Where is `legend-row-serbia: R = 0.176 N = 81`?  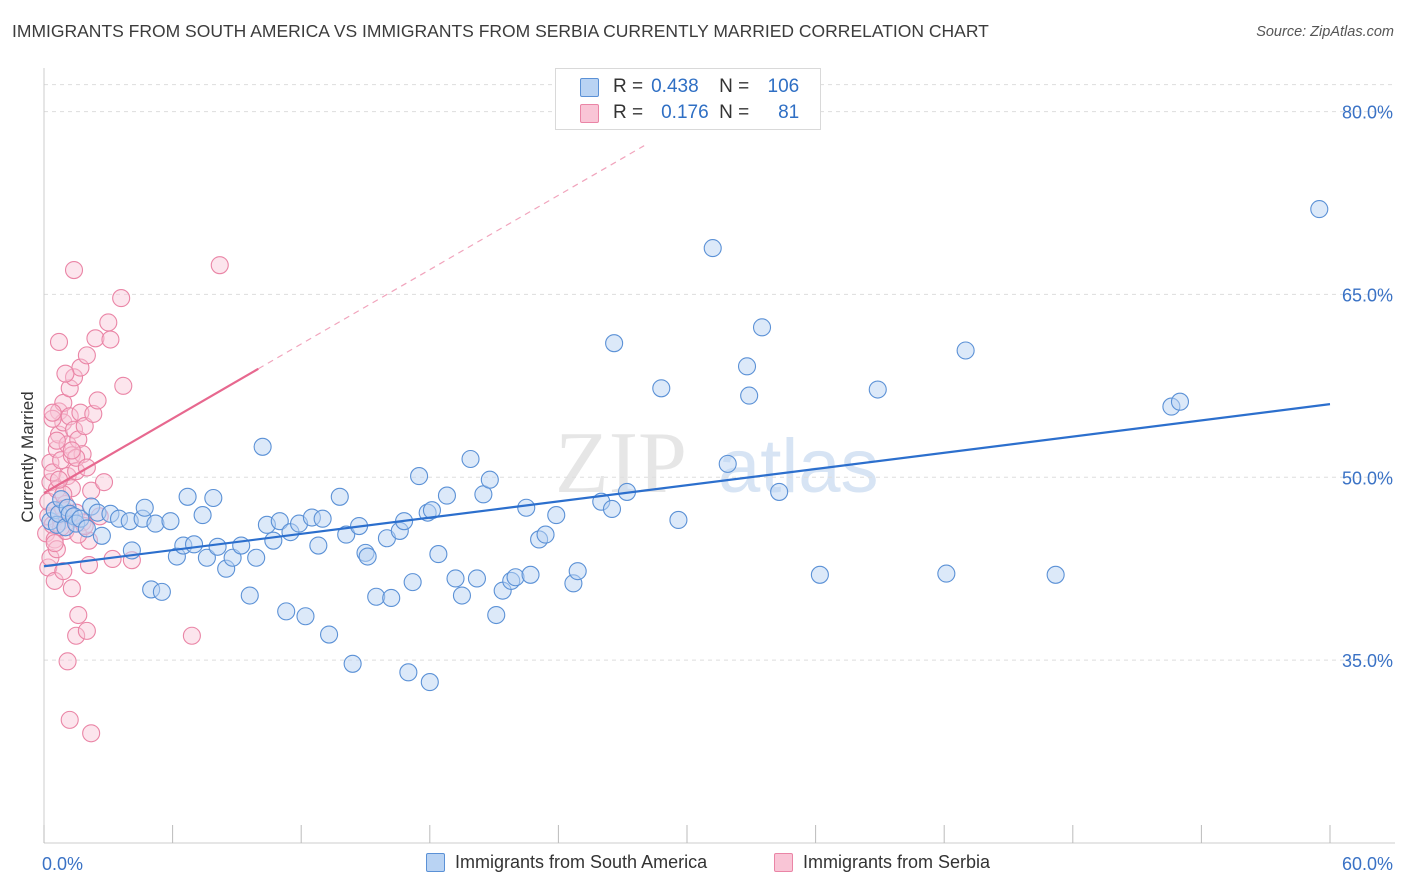 legend-row-serbia: R = 0.176 N = 81 is located at coordinates (689, 113).